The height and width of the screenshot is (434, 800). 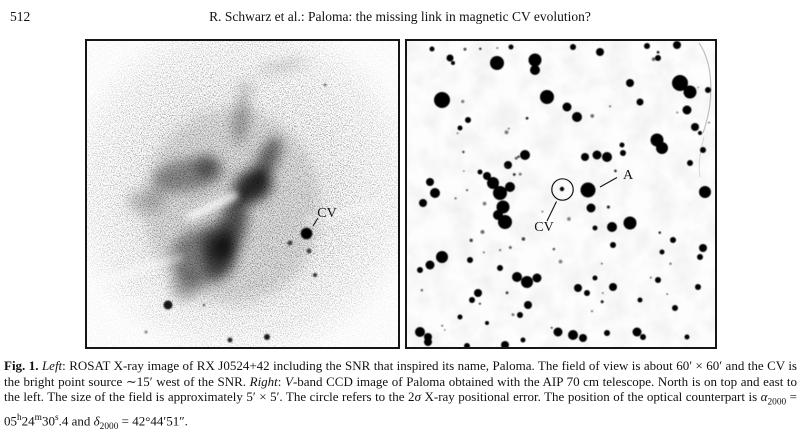 I want to click on caption-segment: V, so click(x=289, y=381).